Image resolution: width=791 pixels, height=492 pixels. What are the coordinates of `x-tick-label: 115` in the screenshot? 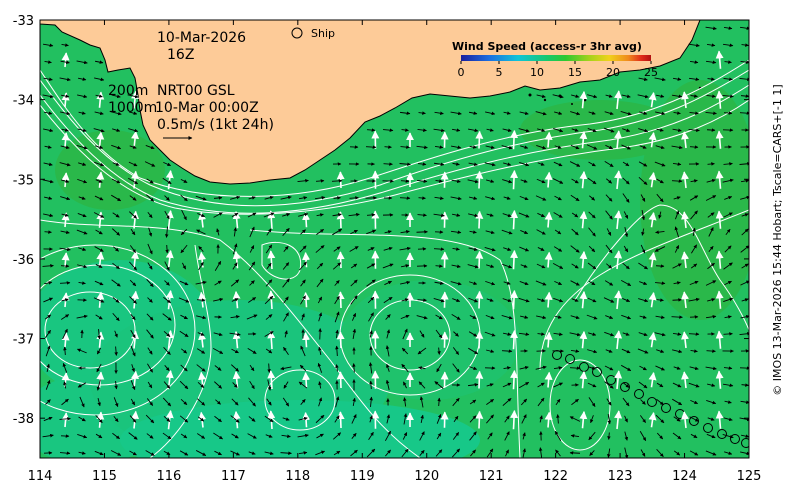 It's located at (104, 476).